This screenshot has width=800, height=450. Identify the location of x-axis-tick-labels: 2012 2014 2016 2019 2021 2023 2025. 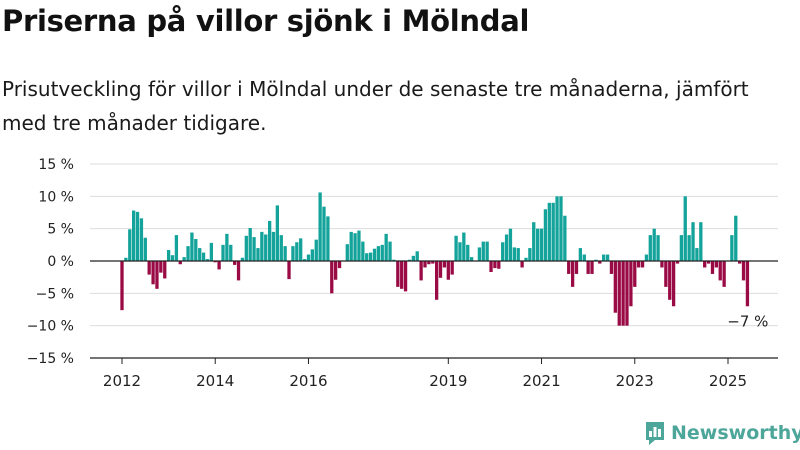
(425, 381).